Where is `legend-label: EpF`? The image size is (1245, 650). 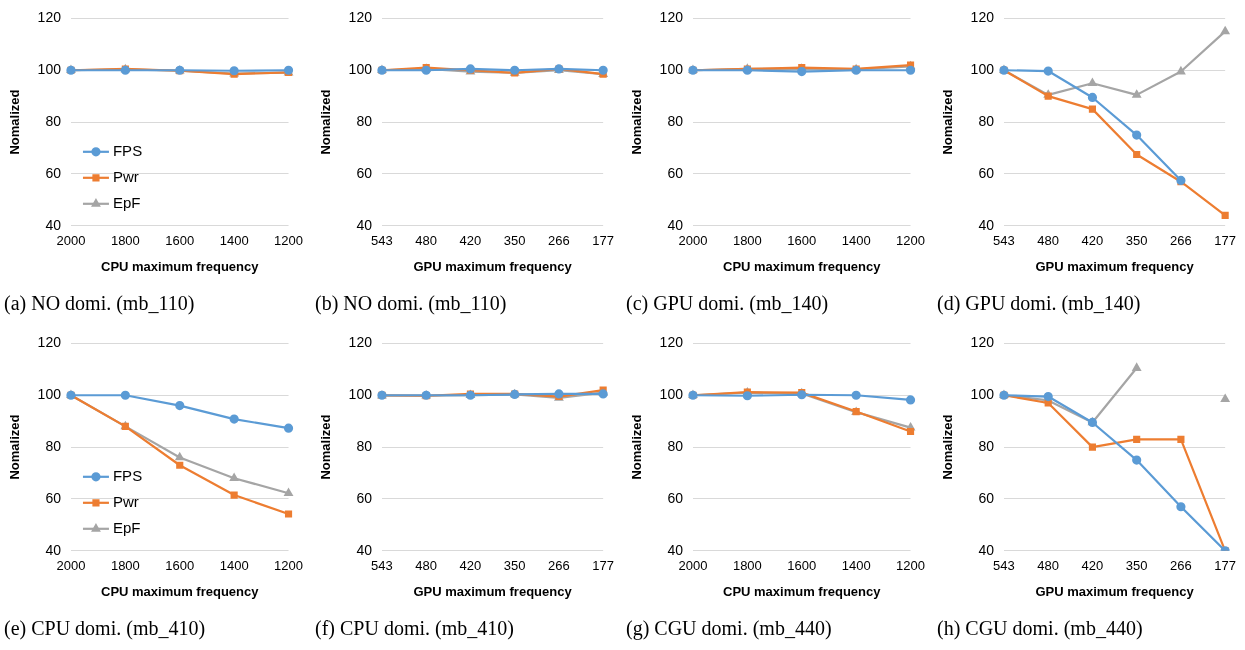 legend-label: EpF is located at coordinates (126, 527).